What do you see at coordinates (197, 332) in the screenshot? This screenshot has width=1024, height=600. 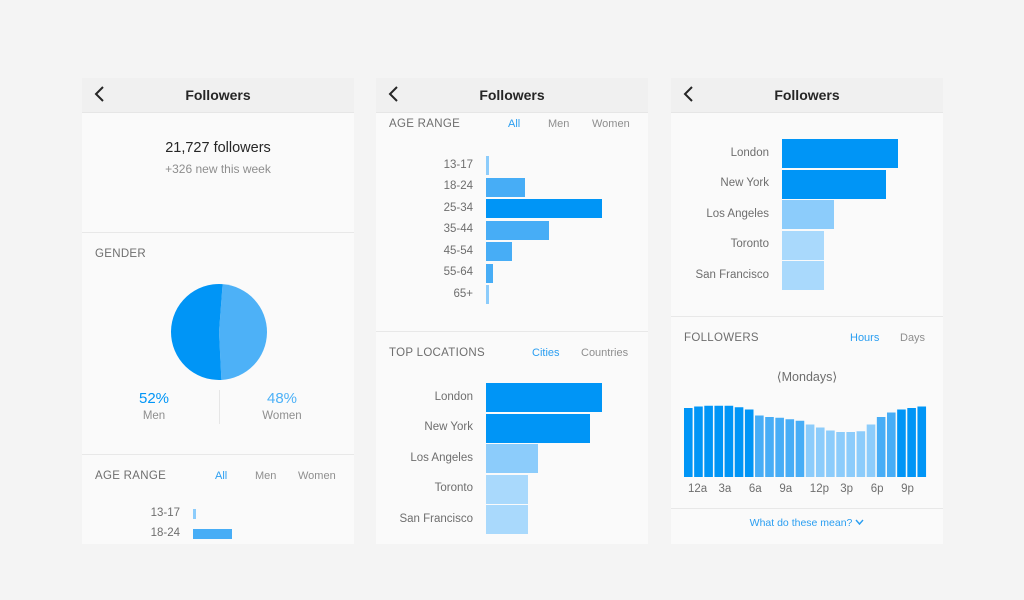 I see `pie-slice-men` at bounding box center [197, 332].